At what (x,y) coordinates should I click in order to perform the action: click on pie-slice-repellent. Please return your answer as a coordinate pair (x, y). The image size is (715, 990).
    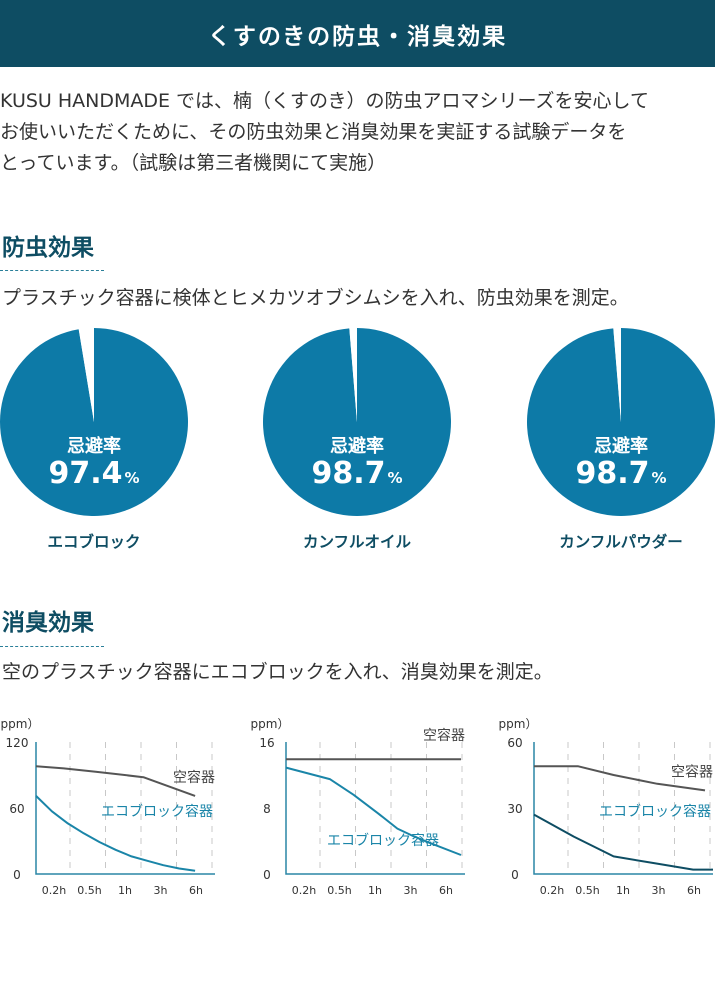
    Looking at the image, I should click on (94, 422).